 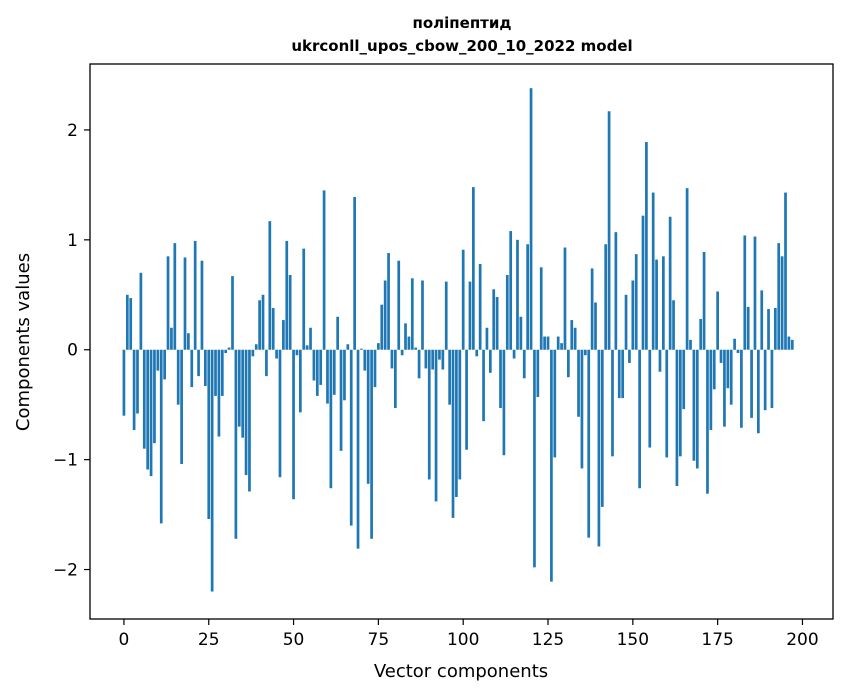 What do you see at coordinates (461, 671) in the screenshot?
I see `x-axis-label: Vector components` at bounding box center [461, 671].